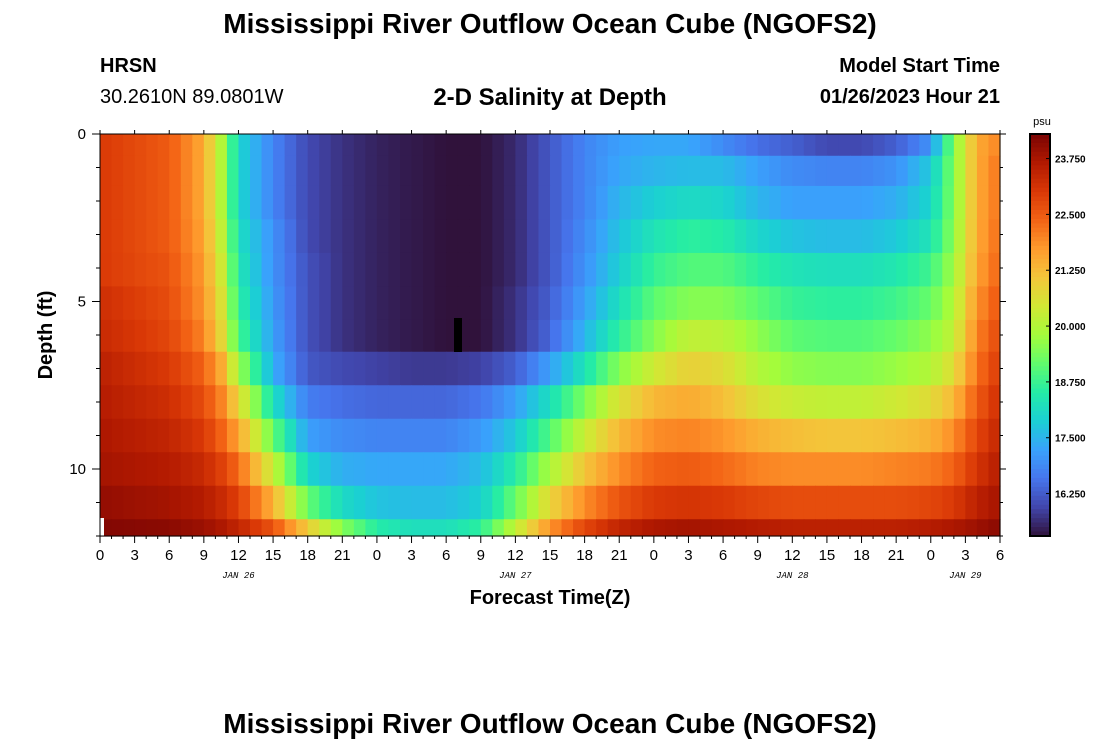 This screenshot has height=750, width=1100. Describe the element at coordinates (238, 555) in the screenshot. I see `x-tick-label: 12` at that location.